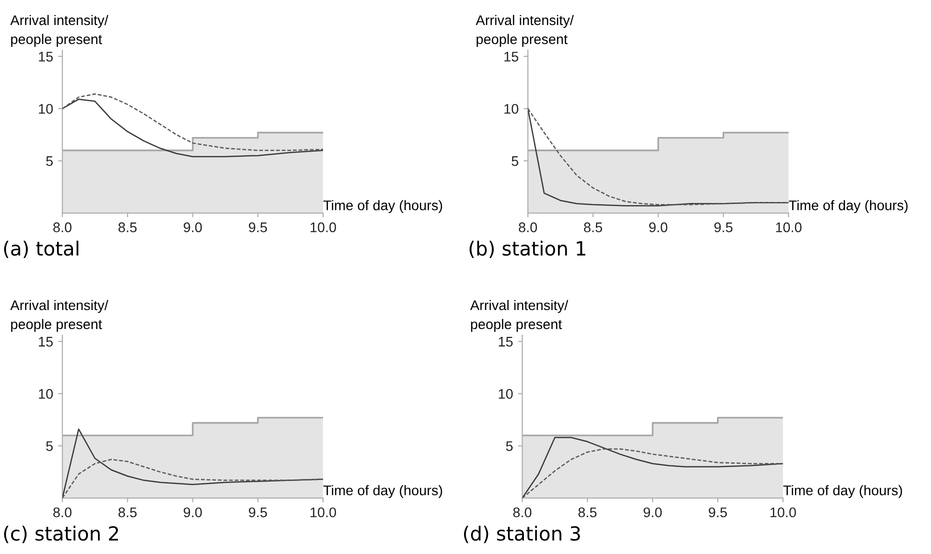  What do you see at coordinates (41, 249) in the screenshot?
I see `text: (a) total` at bounding box center [41, 249].